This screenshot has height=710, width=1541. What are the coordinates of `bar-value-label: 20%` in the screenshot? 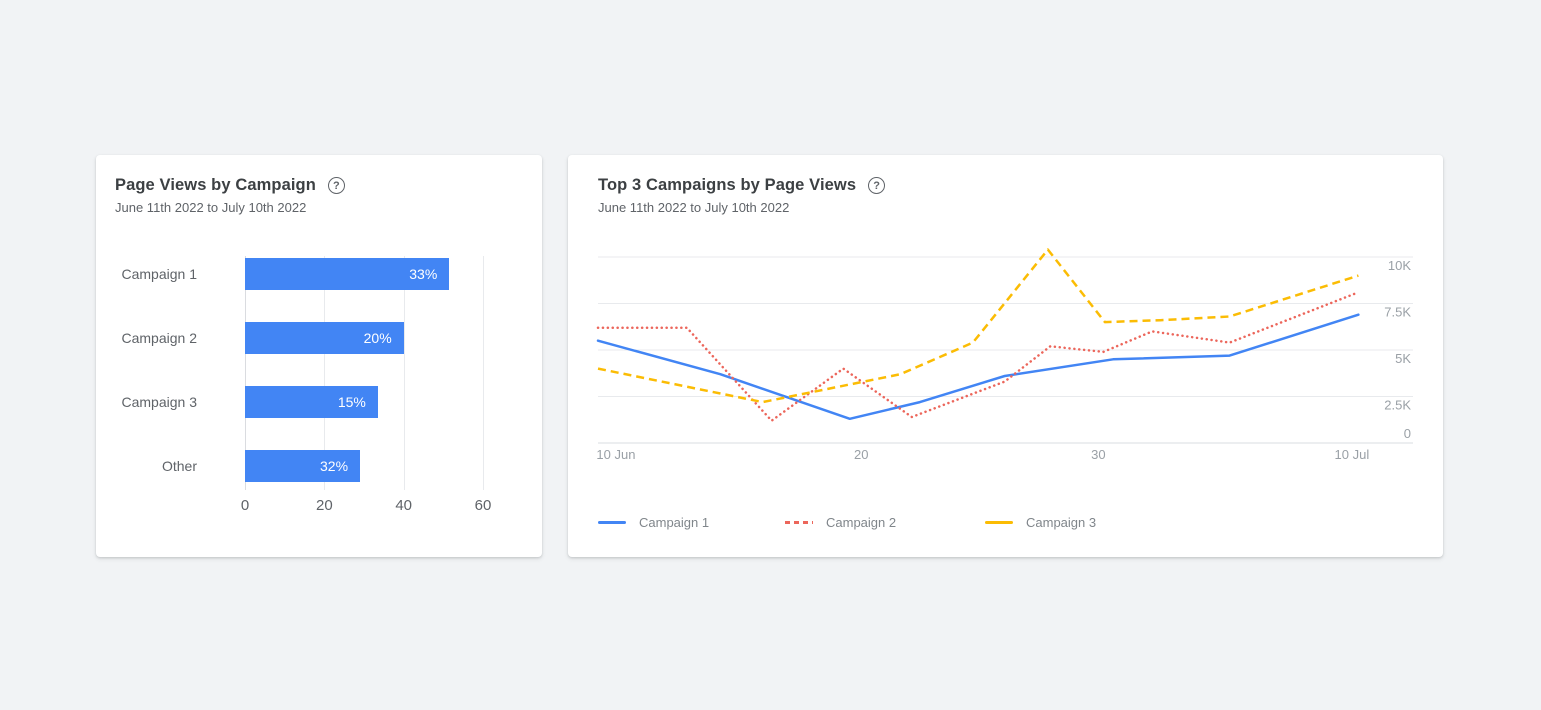 It's located at (377, 338).